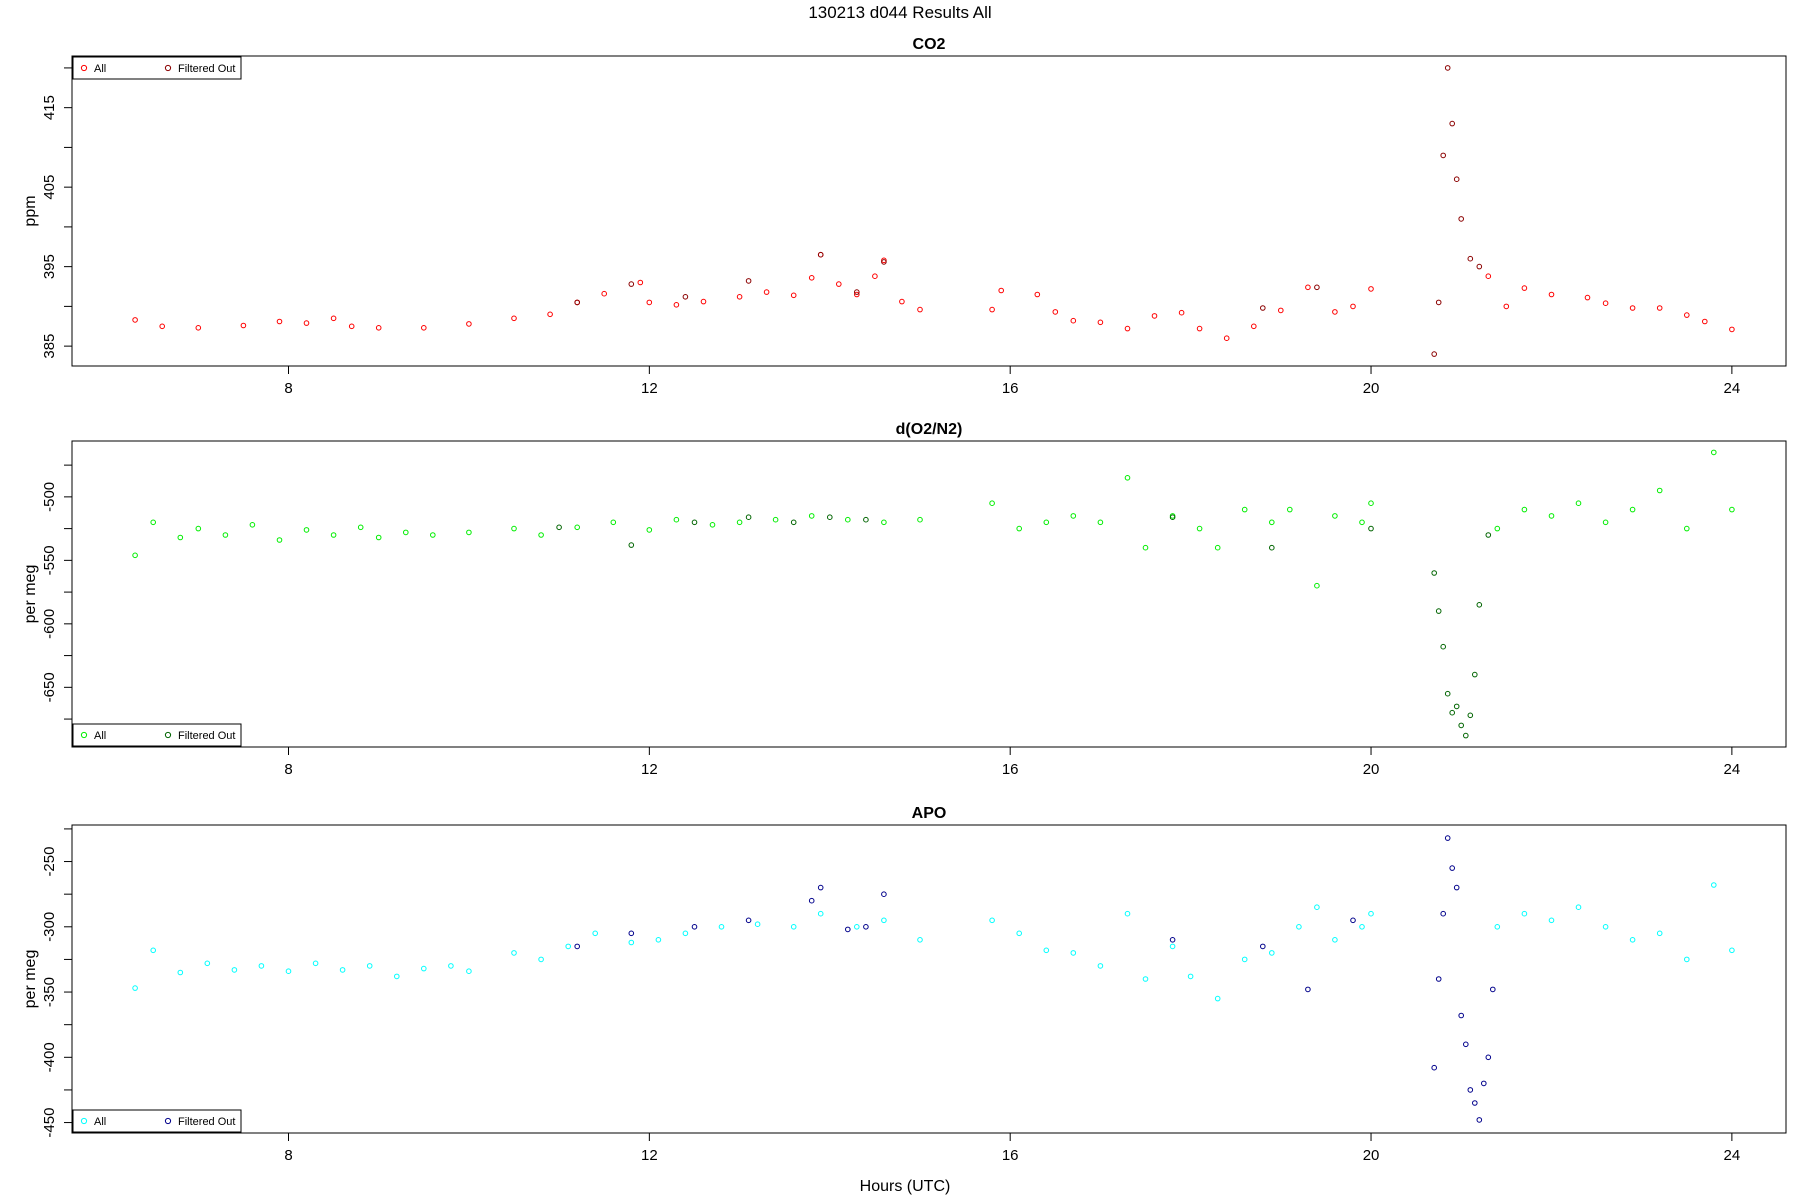  I want to click on y-axis-title: per meg, so click(30, 979).